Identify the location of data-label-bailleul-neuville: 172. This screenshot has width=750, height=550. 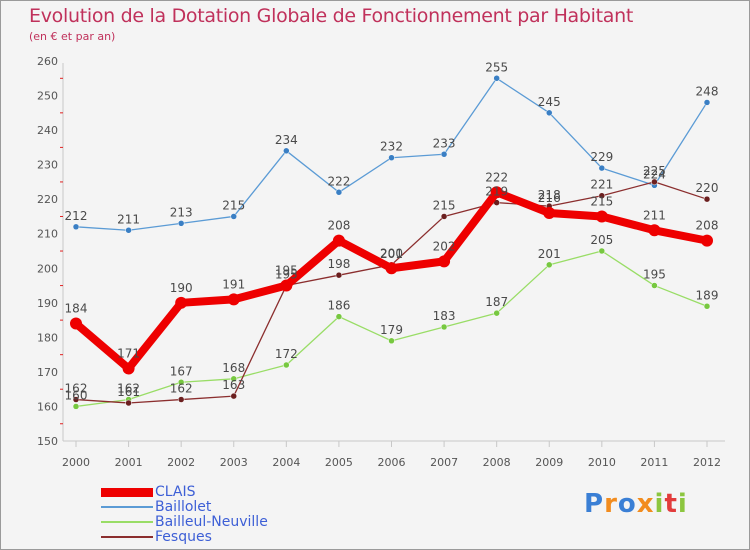
(286, 354).